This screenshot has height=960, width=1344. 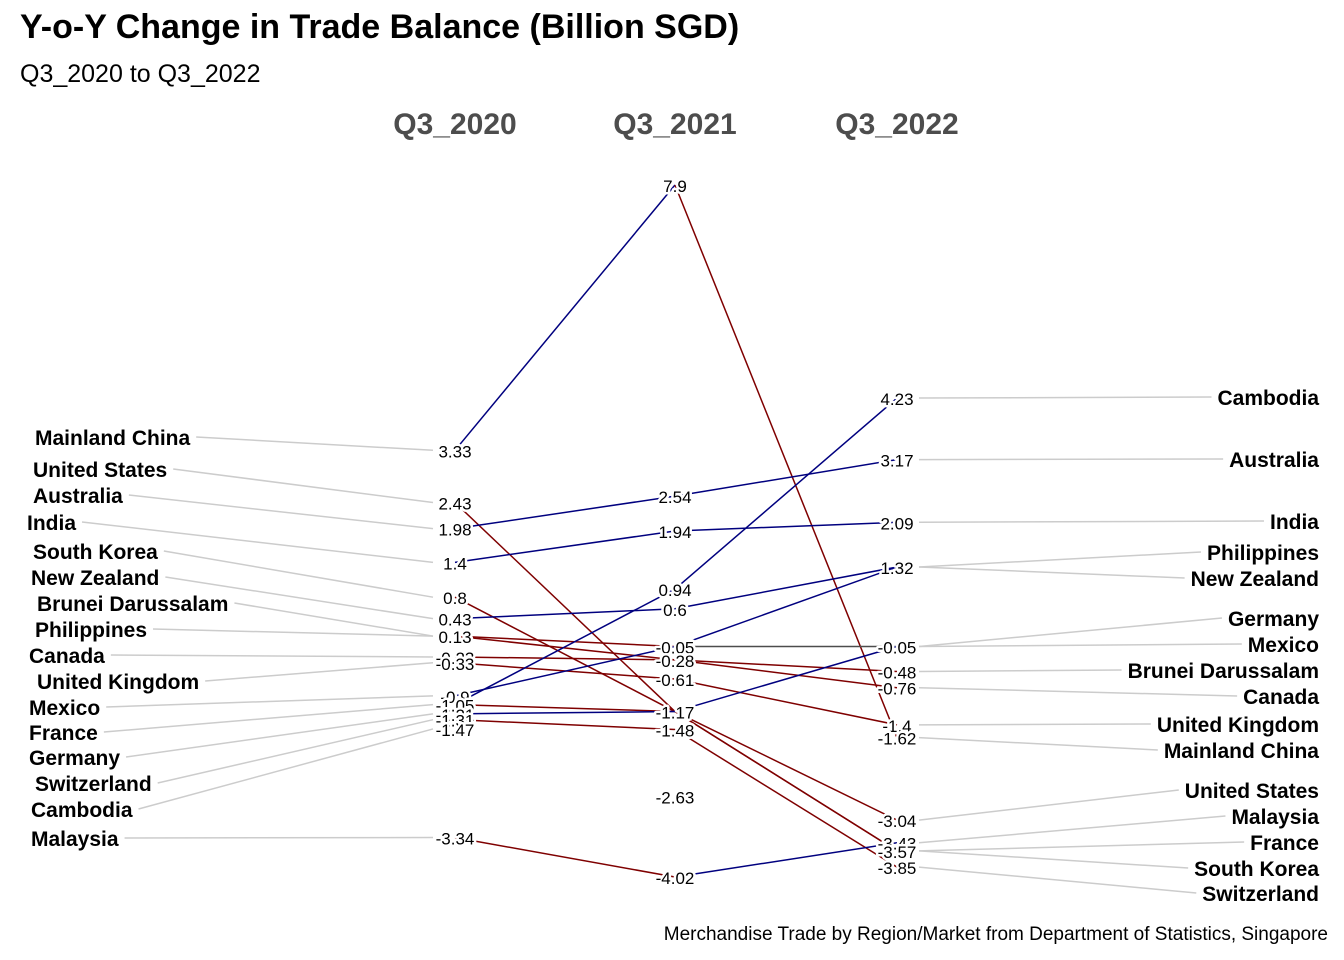 I want to click on value-label-q3_2020-1-4: 1.4, so click(x=455, y=563).